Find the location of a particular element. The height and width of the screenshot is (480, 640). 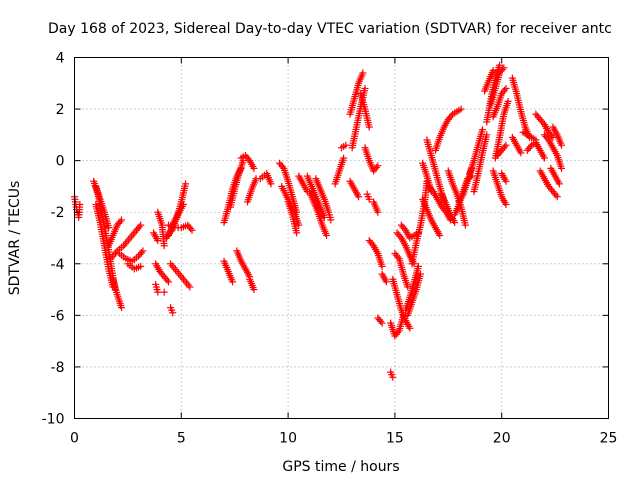

y-axis-label: SDTVAR / TECUs is located at coordinates (15, 238).